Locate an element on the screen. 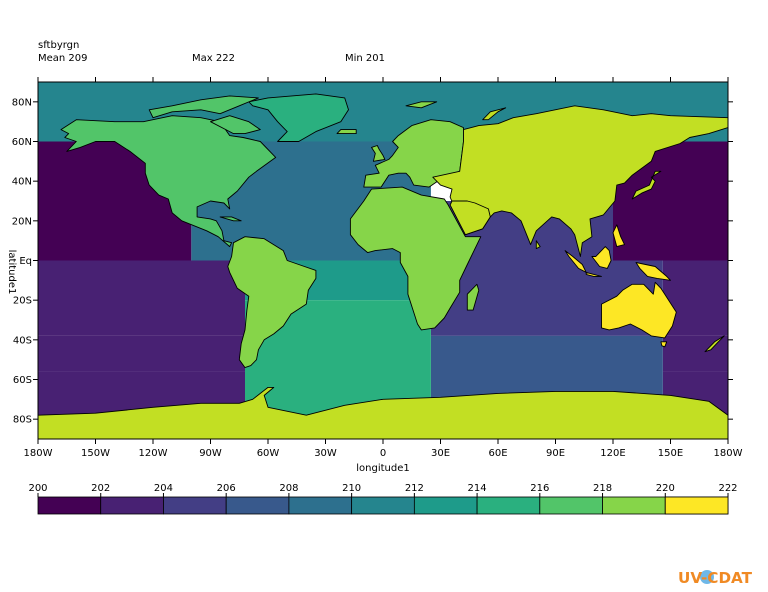 This screenshot has width=768, height=592. land-baffin is located at coordinates (235, 125).